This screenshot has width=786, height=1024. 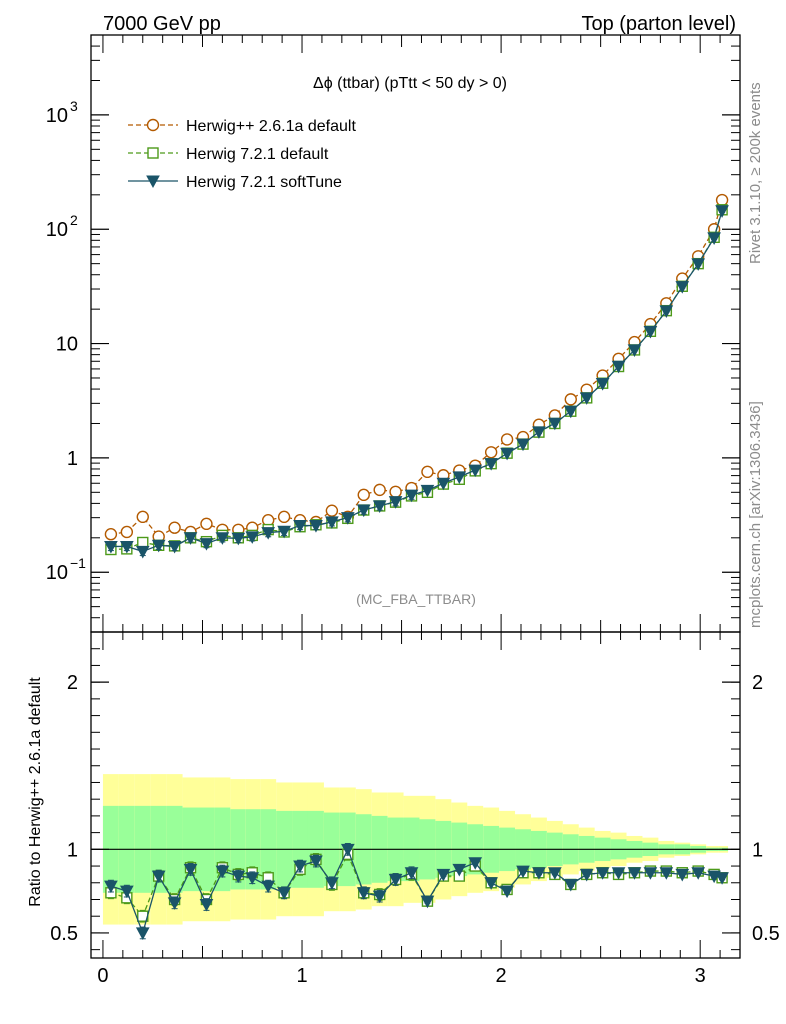 What do you see at coordinates (755, 514) in the screenshot?
I see `mcplots-label: mcplots.cern.ch [arXiv:1306.3436]` at bounding box center [755, 514].